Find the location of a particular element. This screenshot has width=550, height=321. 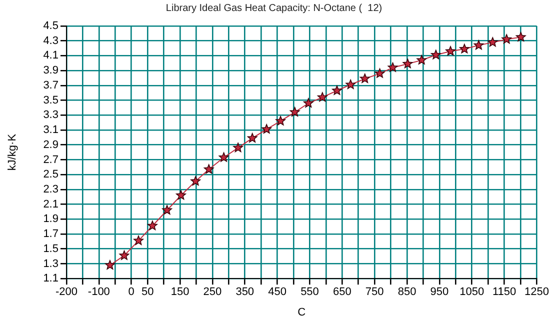

x-tick-label: 1050 is located at coordinates (472, 292).